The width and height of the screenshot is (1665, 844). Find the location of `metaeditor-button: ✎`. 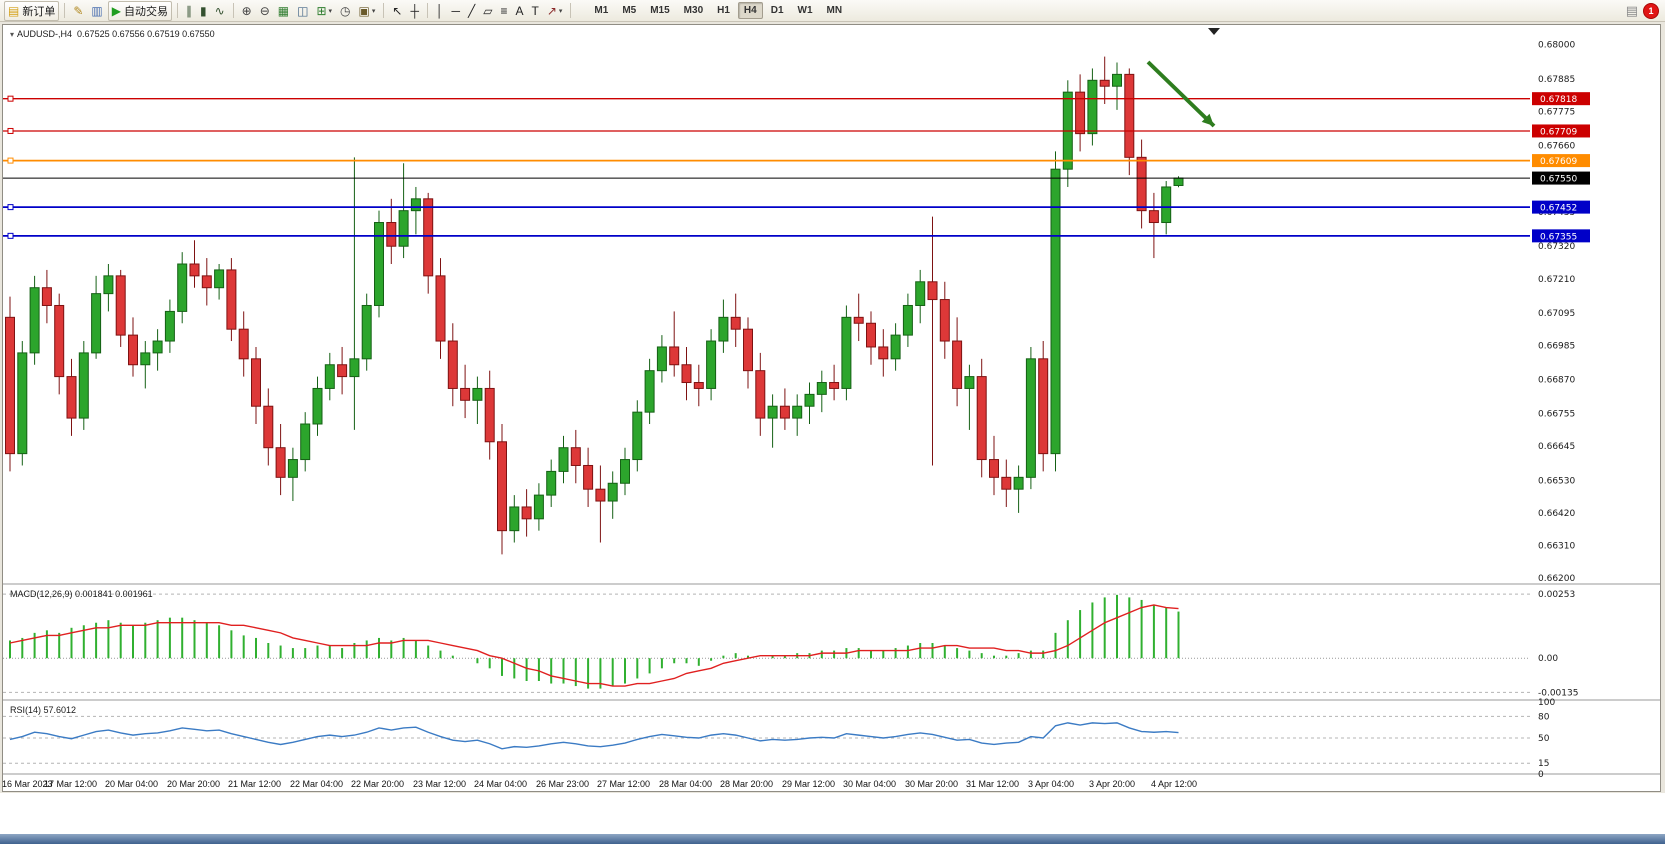

metaeditor-button: ✎ is located at coordinates (78, 11).